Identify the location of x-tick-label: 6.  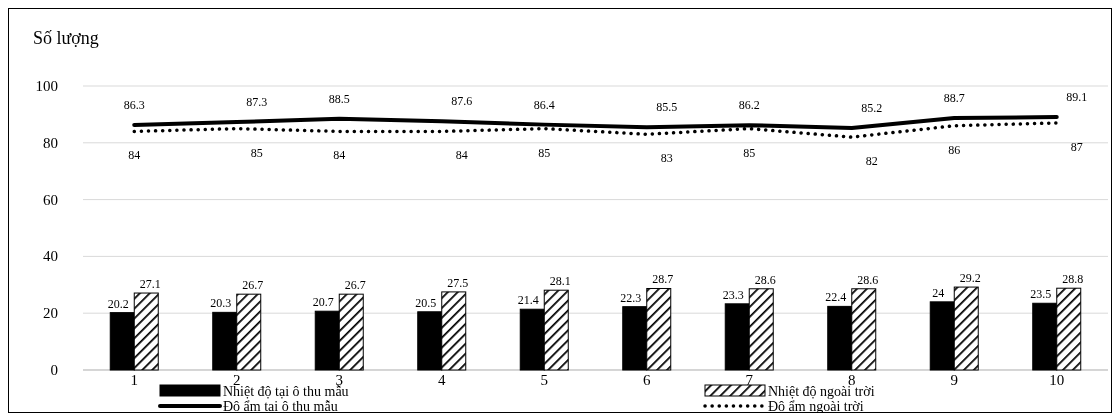
(647, 380).